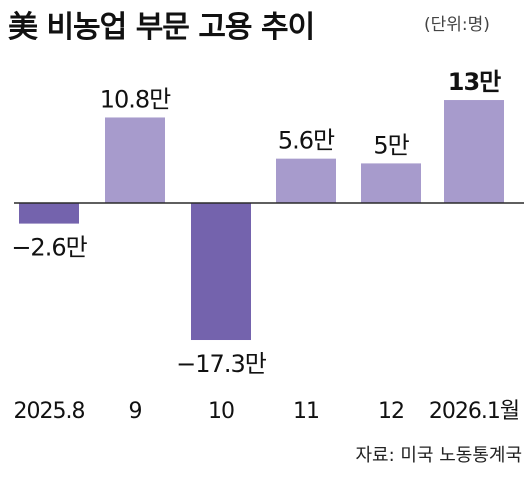 The height and width of the screenshot is (477, 530). Describe the element at coordinates (221, 364) in the screenshot. I see `data-label-2: −17.3만` at that location.